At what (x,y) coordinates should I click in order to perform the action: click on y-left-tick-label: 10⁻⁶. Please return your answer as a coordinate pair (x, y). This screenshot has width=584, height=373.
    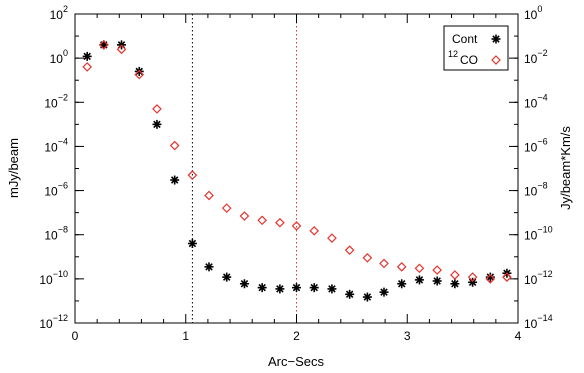
    Looking at the image, I should click on (56, 190).